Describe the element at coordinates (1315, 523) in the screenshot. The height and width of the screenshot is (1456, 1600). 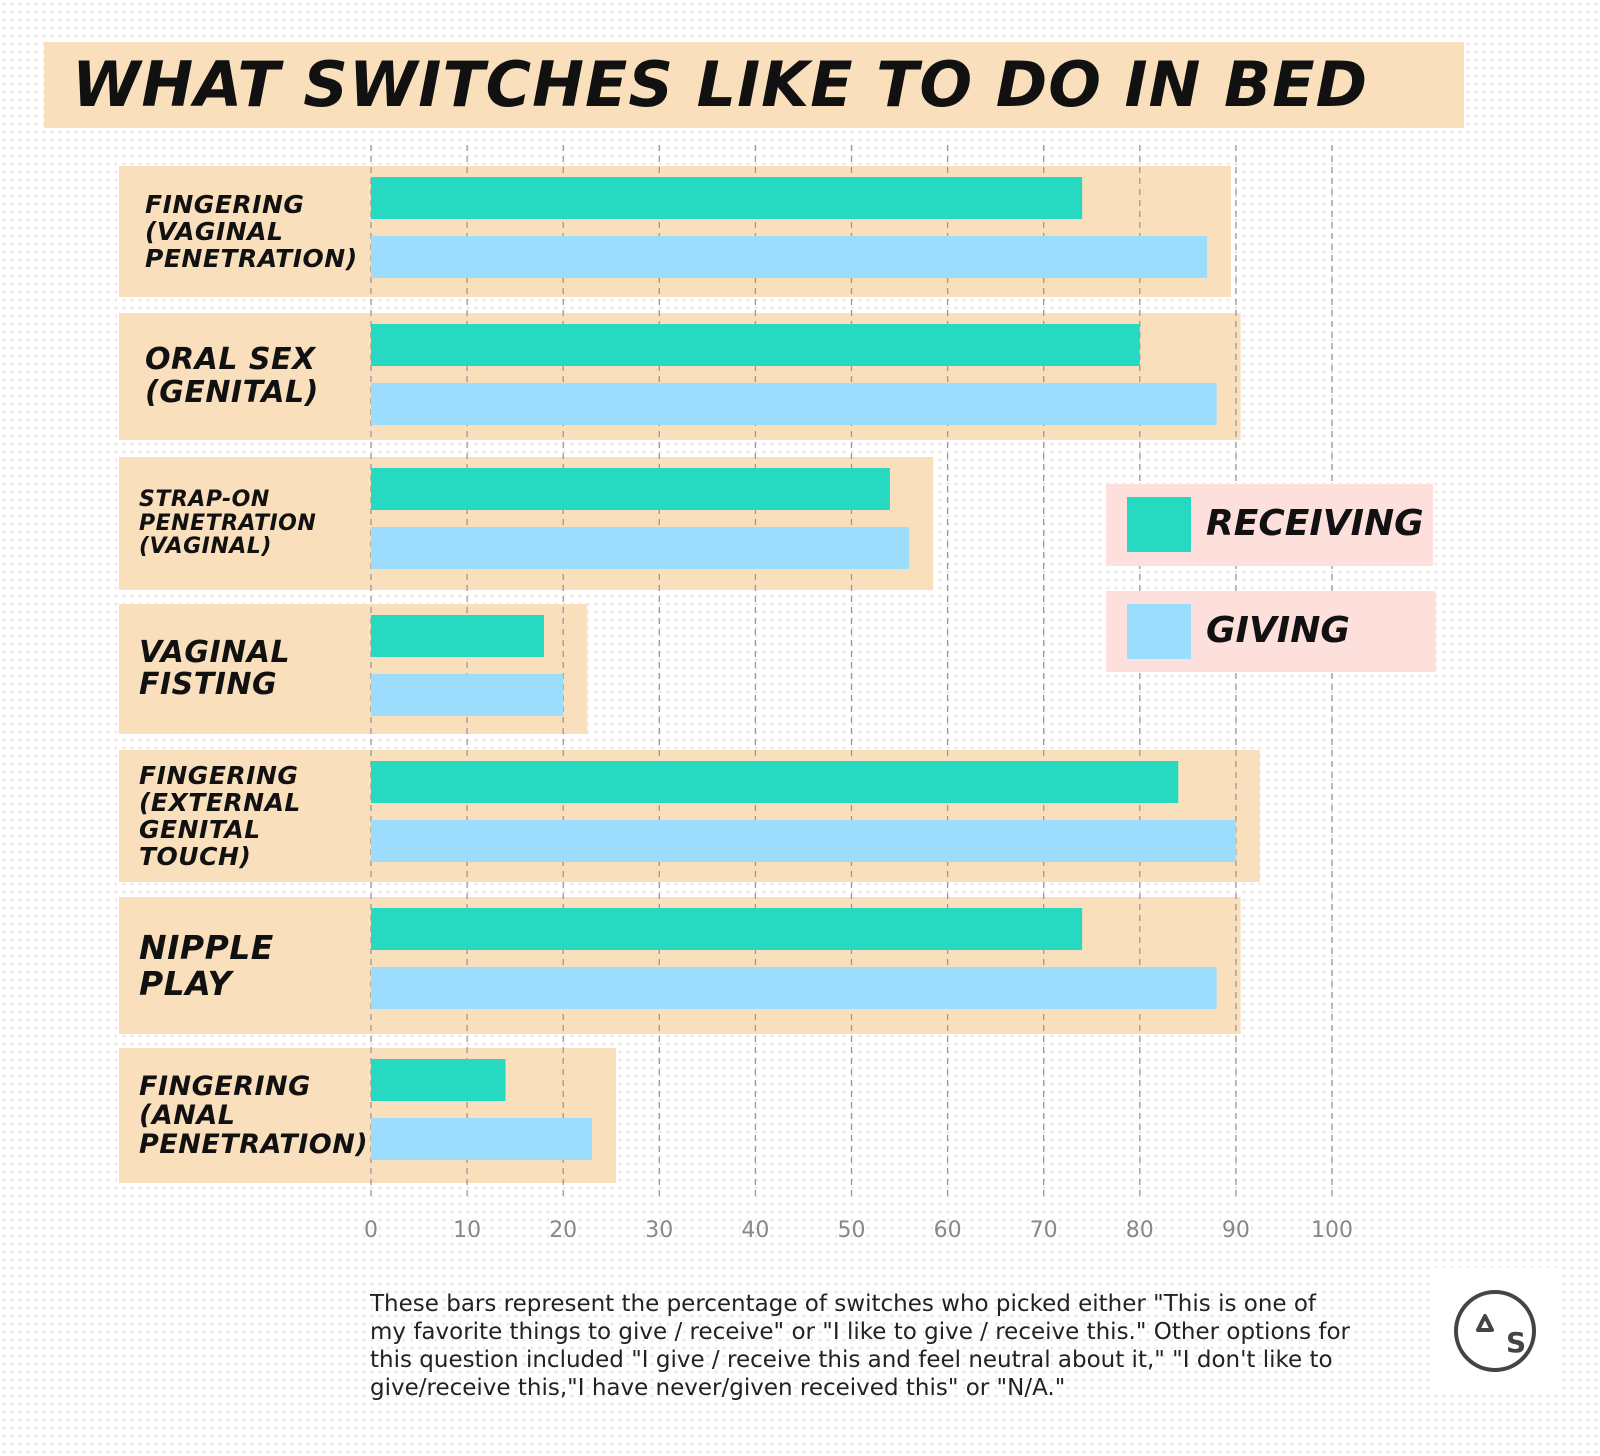
I see `legend-label: RECEIVING` at that location.